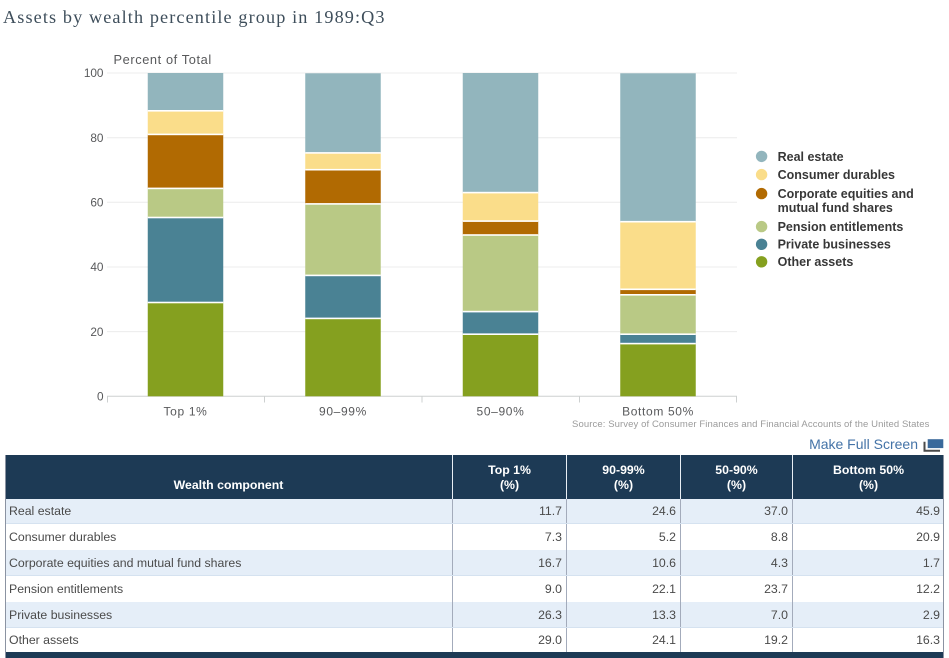 The width and height of the screenshot is (949, 658). What do you see at coordinates (343, 411) in the screenshot?
I see `svg-text: 90–99%` at bounding box center [343, 411].